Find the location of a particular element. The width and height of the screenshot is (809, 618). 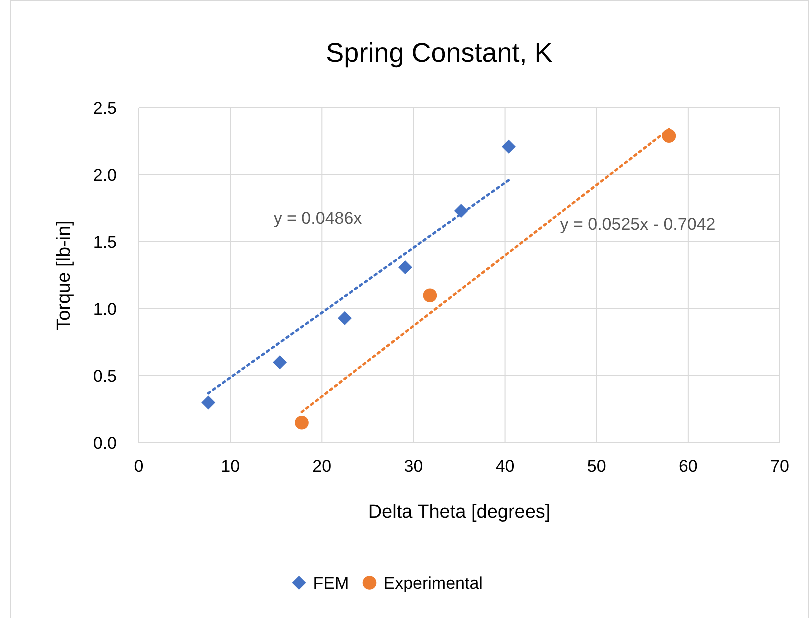

chart-title: Spring Constant, K is located at coordinates (439, 53).